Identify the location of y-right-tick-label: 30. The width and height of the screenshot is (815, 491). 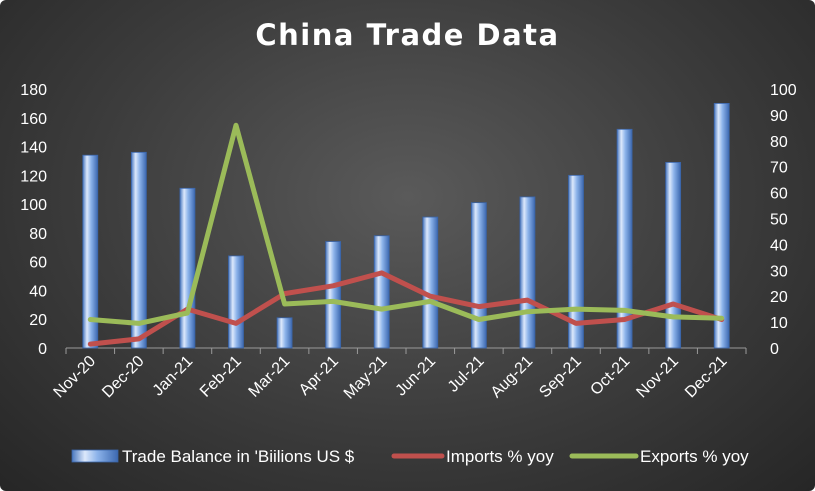
(779, 271).